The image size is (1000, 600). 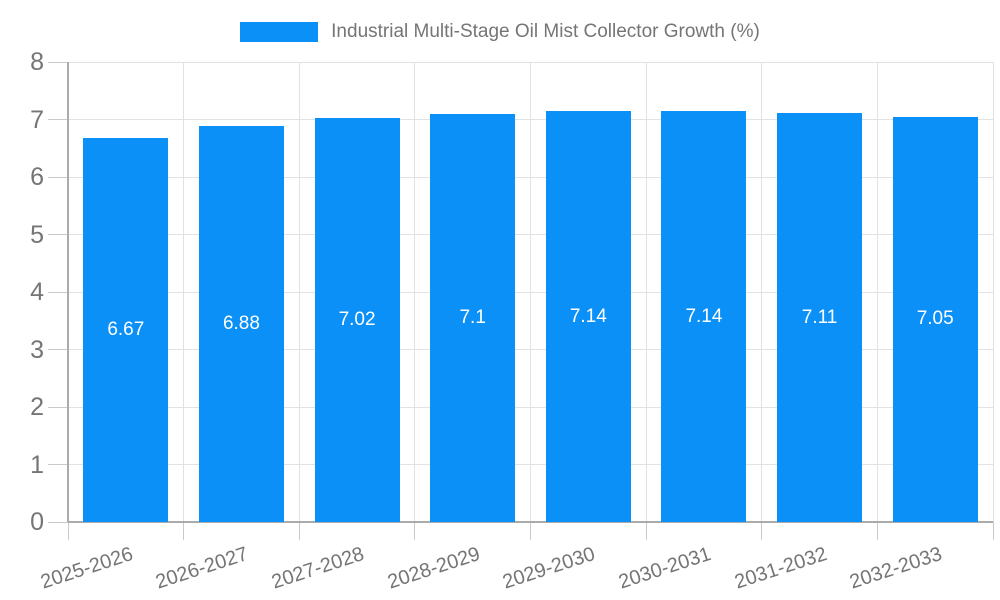 What do you see at coordinates (37, 234) in the screenshot?
I see `y-tick-label: 5` at bounding box center [37, 234].